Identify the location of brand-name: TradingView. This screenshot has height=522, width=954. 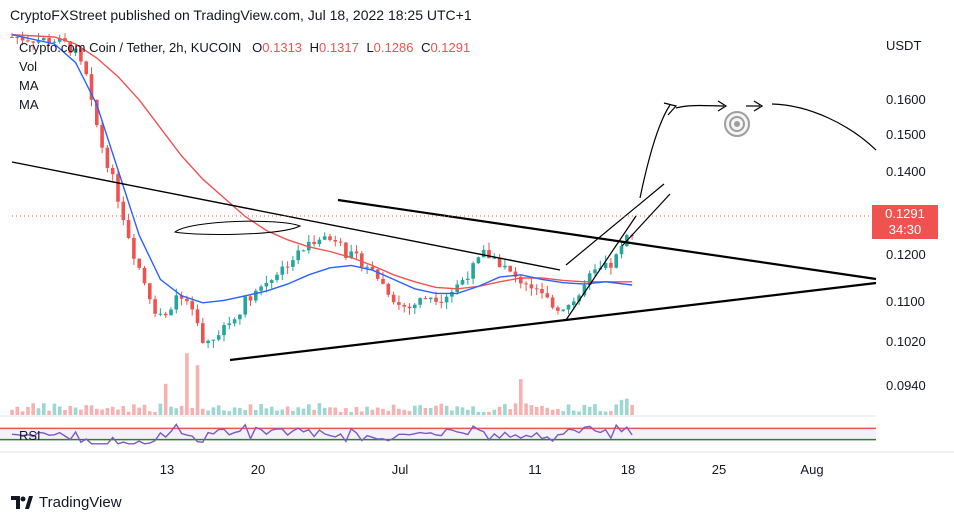
(80, 502).